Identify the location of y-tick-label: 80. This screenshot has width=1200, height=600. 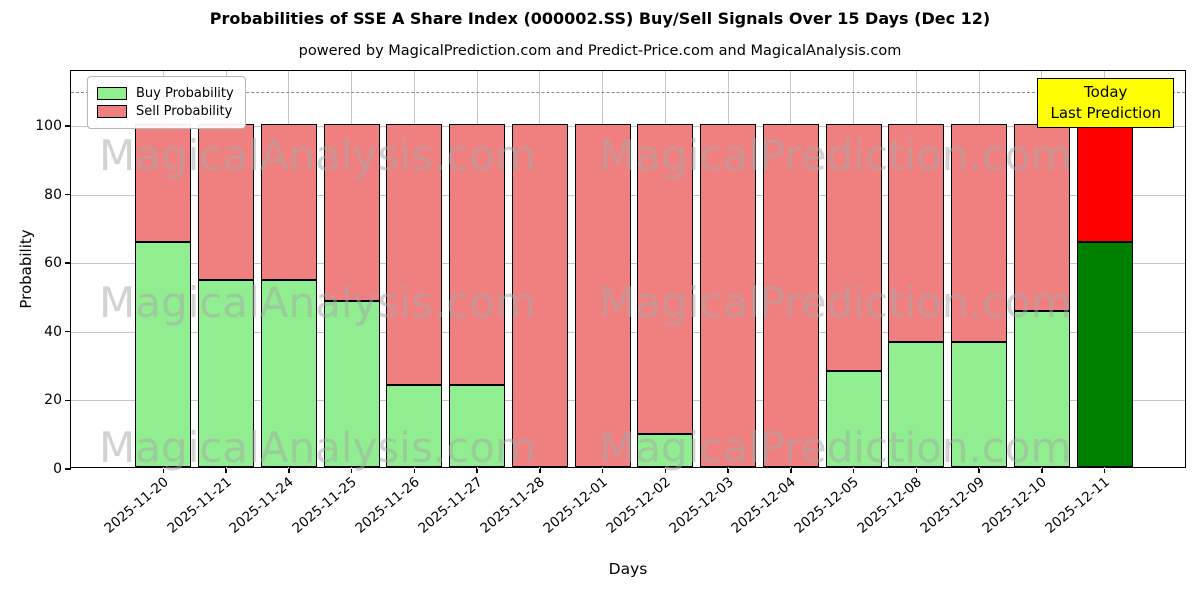
(53, 194).